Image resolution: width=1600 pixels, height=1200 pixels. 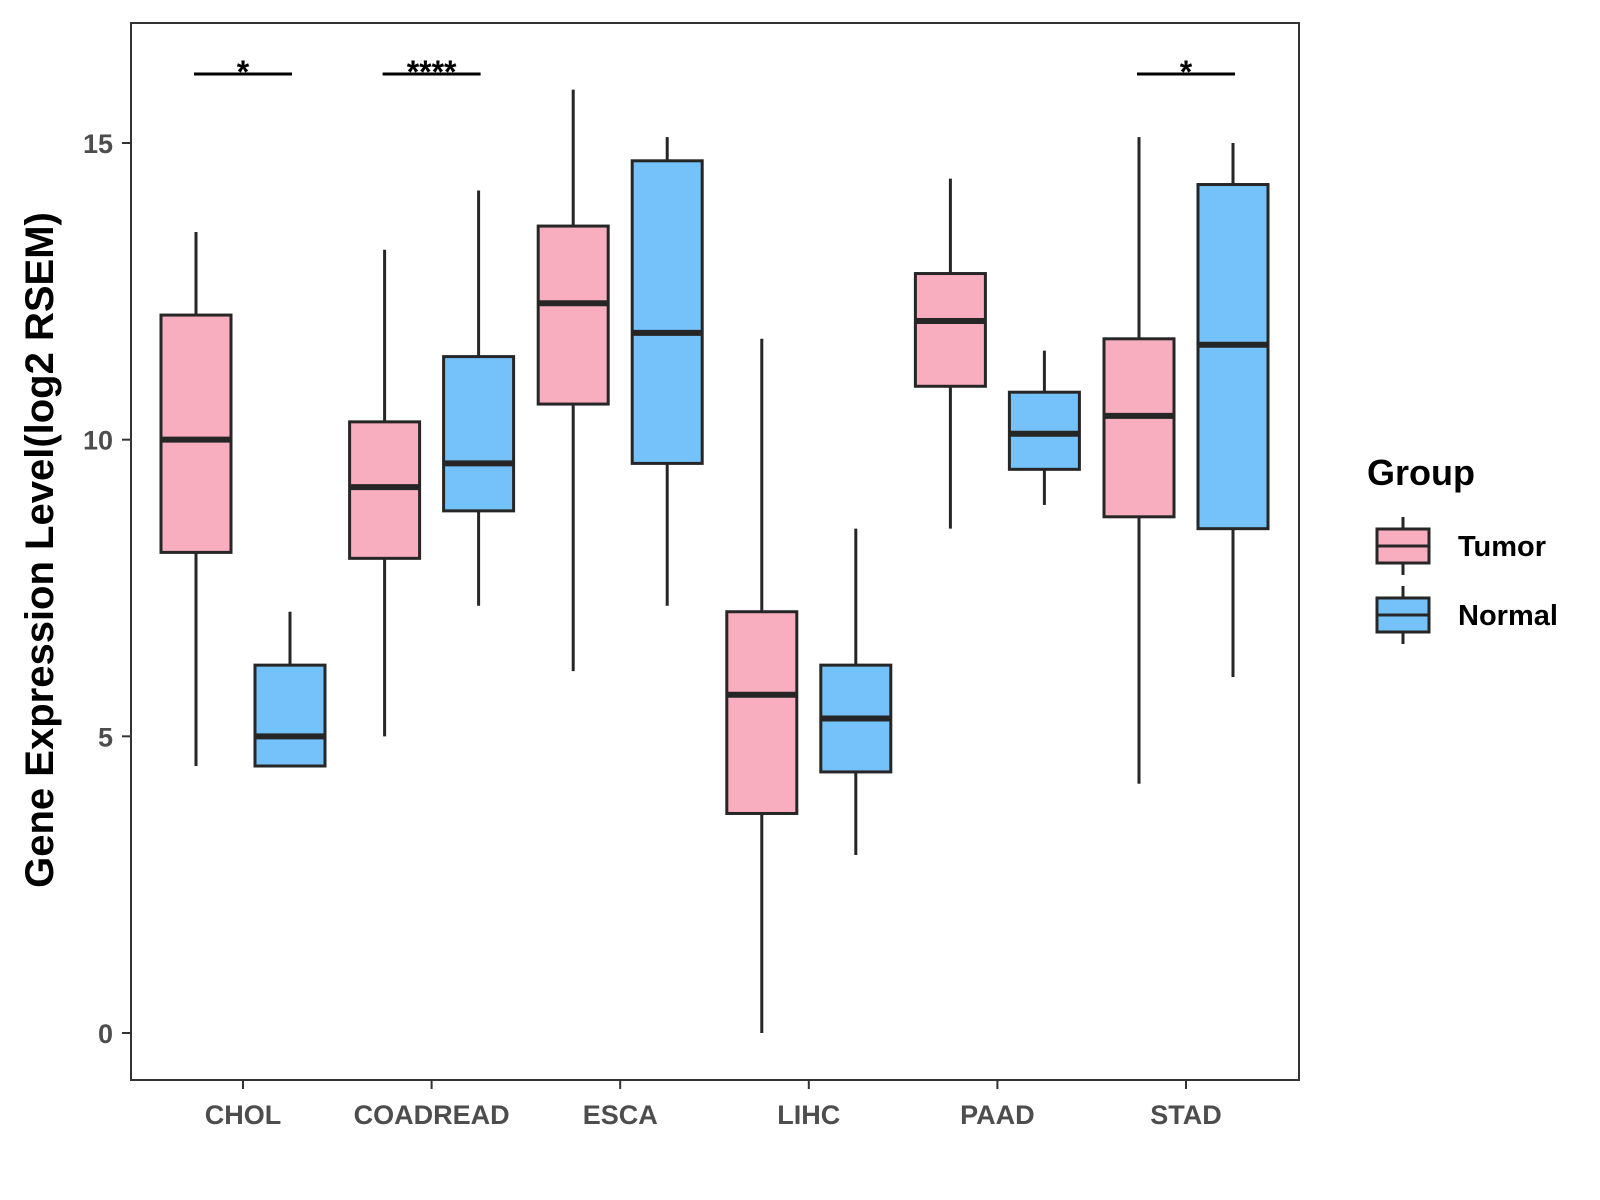 I want to click on legend: Group Tumor Normal, so click(x=1462, y=548).